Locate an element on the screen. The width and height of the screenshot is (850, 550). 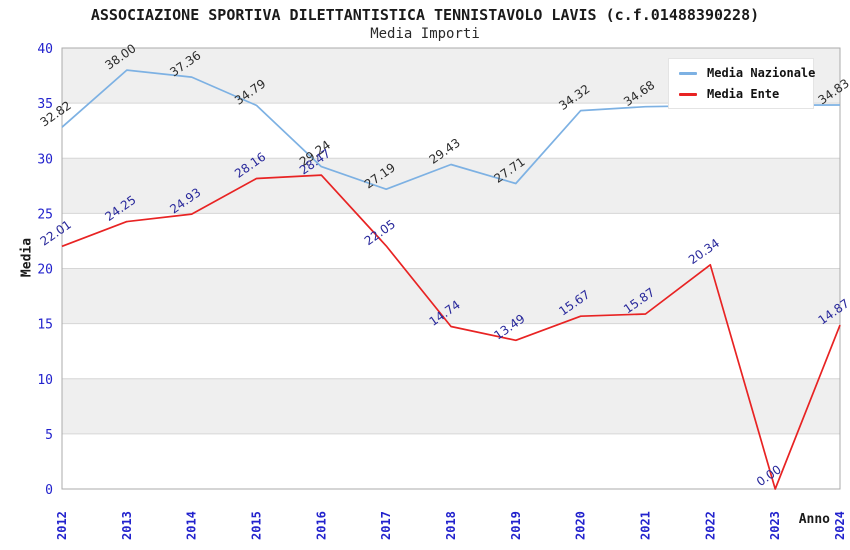
legend: Media Nazionale Media Ente is located at coordinates (741, 83).